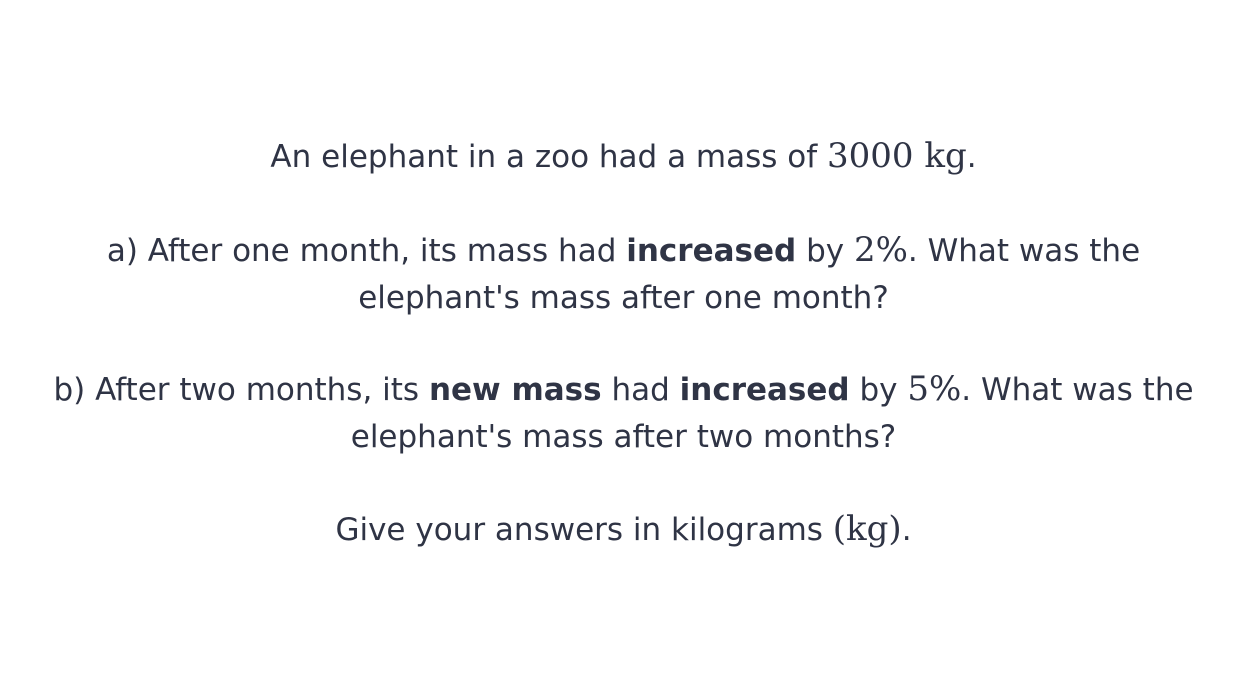 This screenshot has height=691, width=1247. I want to click on part-b-text-pre: b) After two months, its, so click(241, 390).